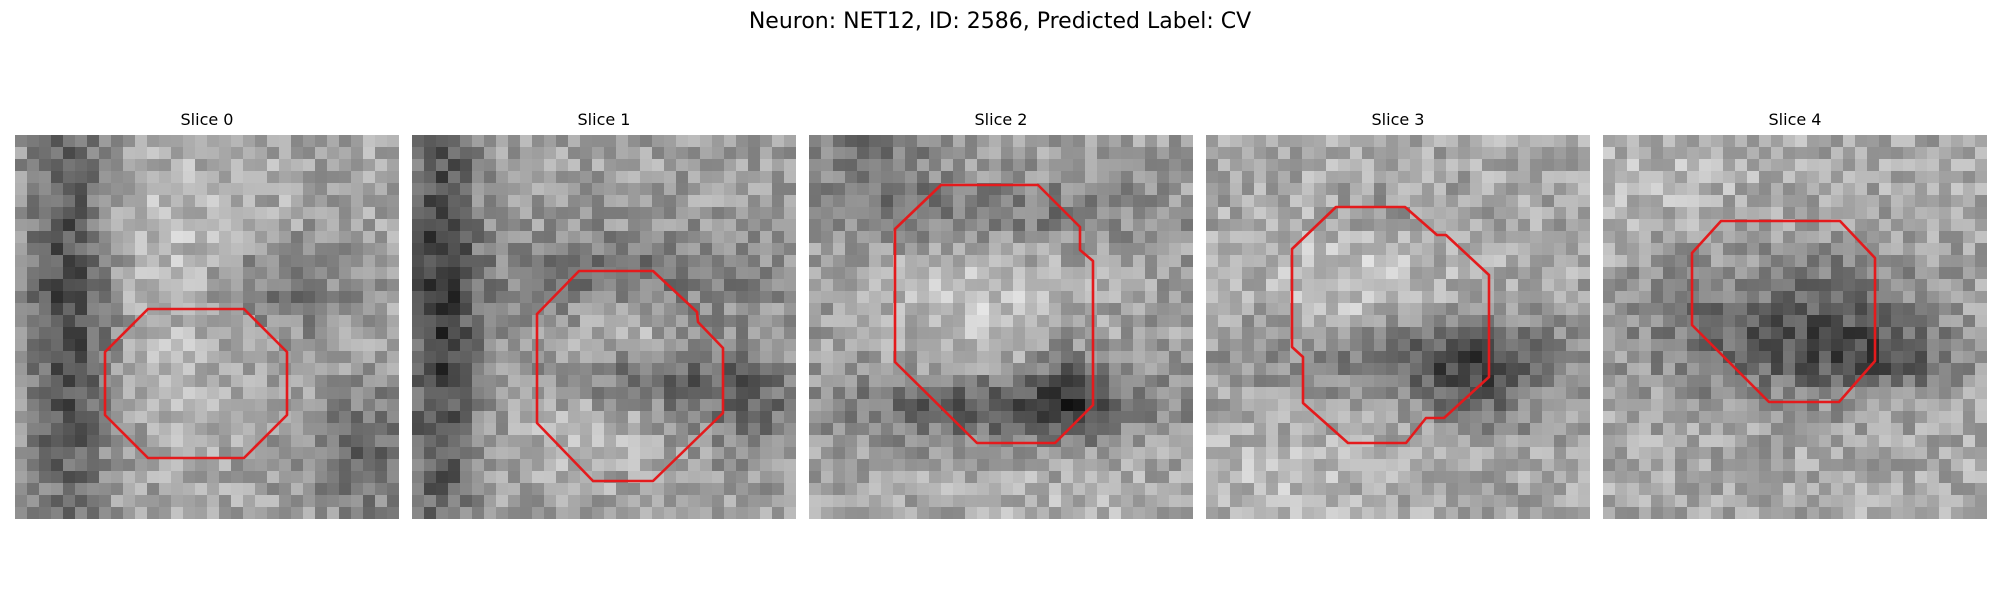 The width and height of the screenshot is (2000, 600). What do you see at coordinates (207, 119) in the screenshot?
I see `slice-title-0: Slice 0` at bounding box center [207, 119].